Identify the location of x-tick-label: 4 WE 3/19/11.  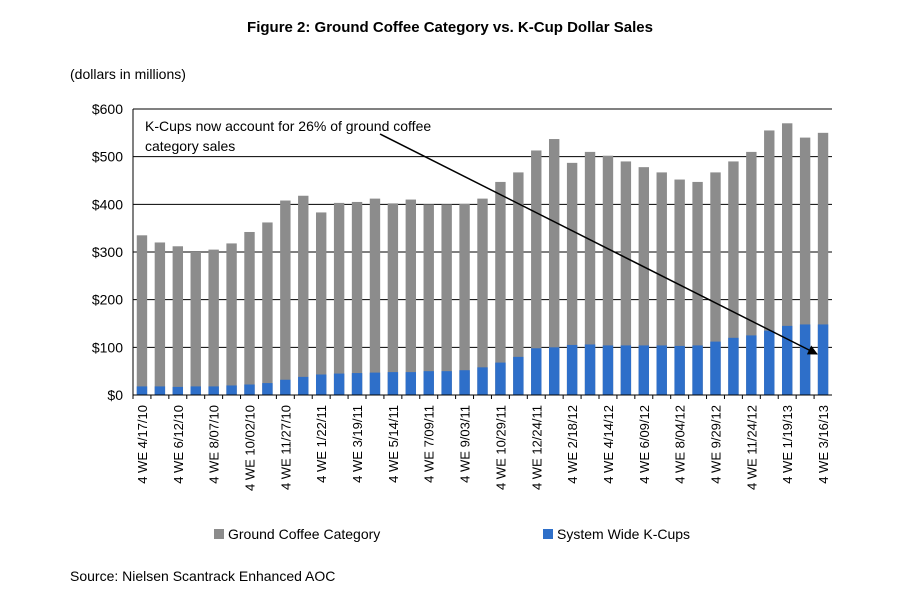
(357, 444).